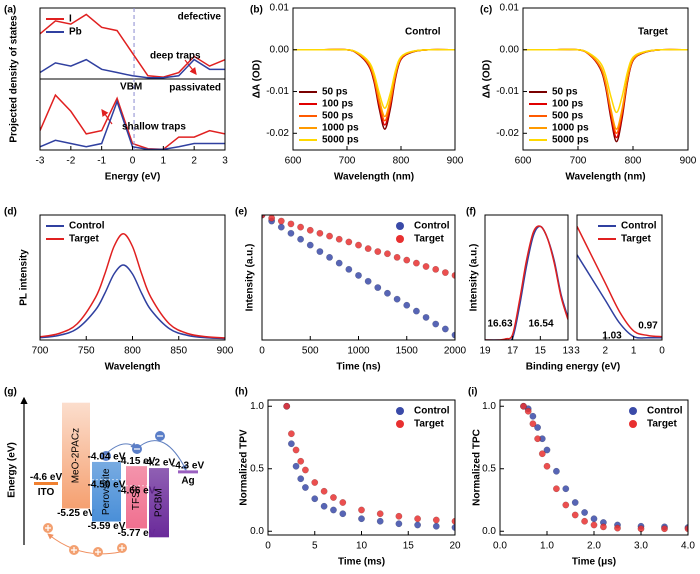 The height and width of the screenshot is (574, 700). Describe the element at coordinates (46, 477) in the screenshot. I see `level-label: -4.6 eV` at that location.